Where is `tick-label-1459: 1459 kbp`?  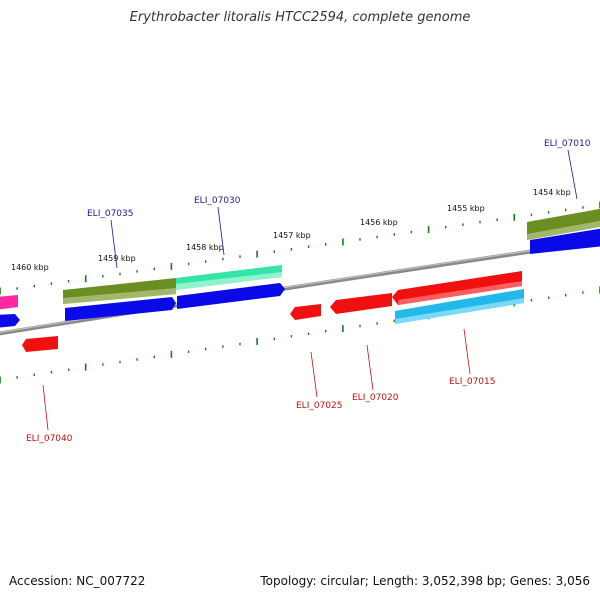
tick-label-1459: 1459 kbp is located at coordinates (117, 258).